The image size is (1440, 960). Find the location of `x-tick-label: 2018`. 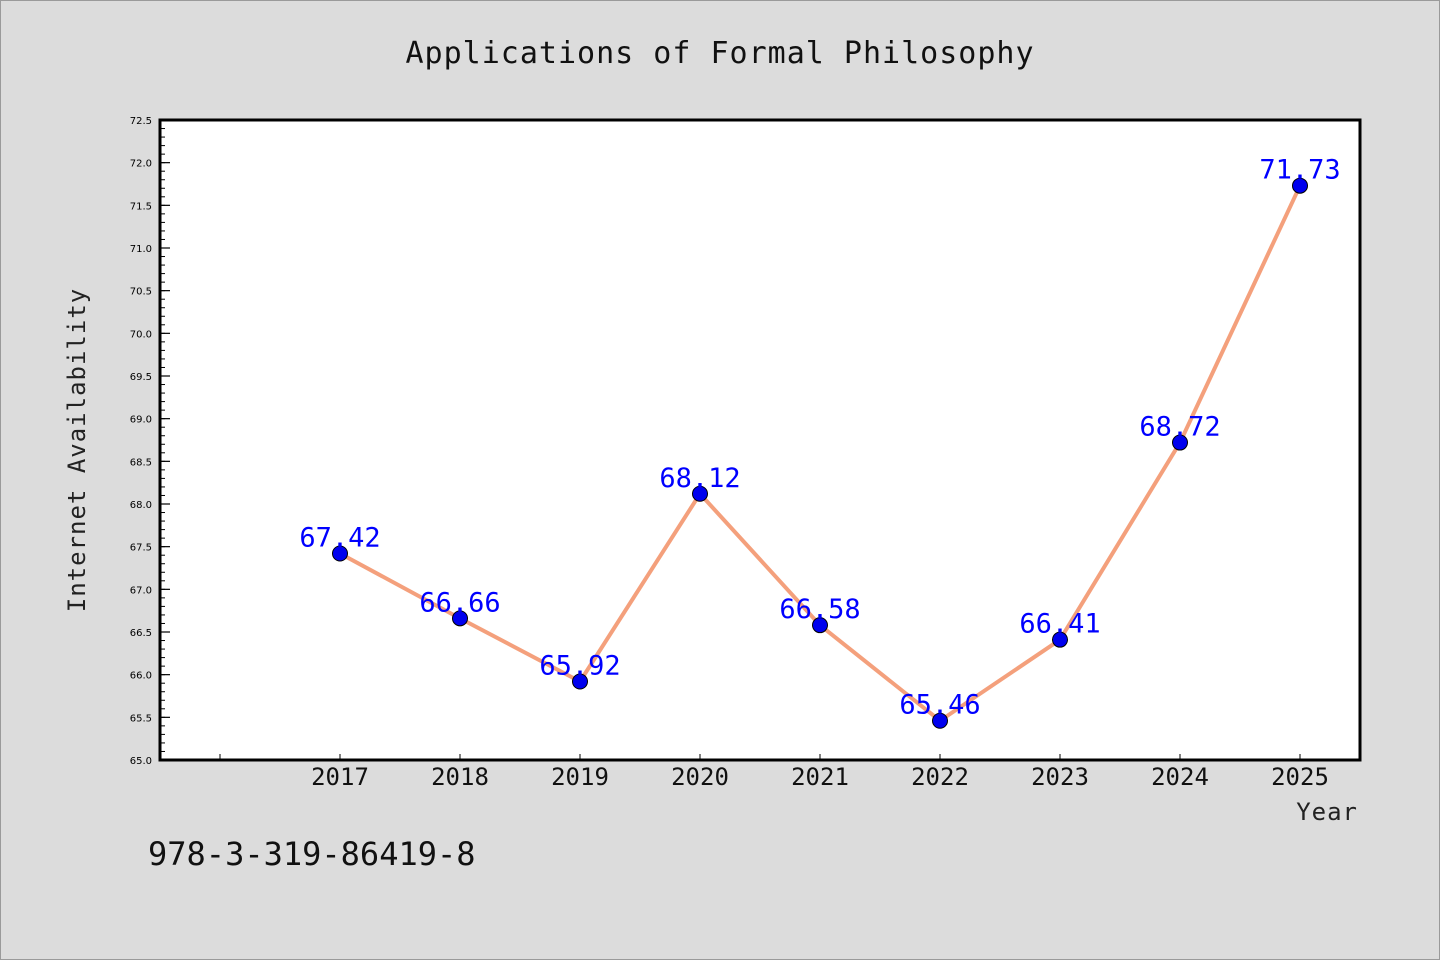

x-tick-label: 2018 is located at coordinates (460, 777).